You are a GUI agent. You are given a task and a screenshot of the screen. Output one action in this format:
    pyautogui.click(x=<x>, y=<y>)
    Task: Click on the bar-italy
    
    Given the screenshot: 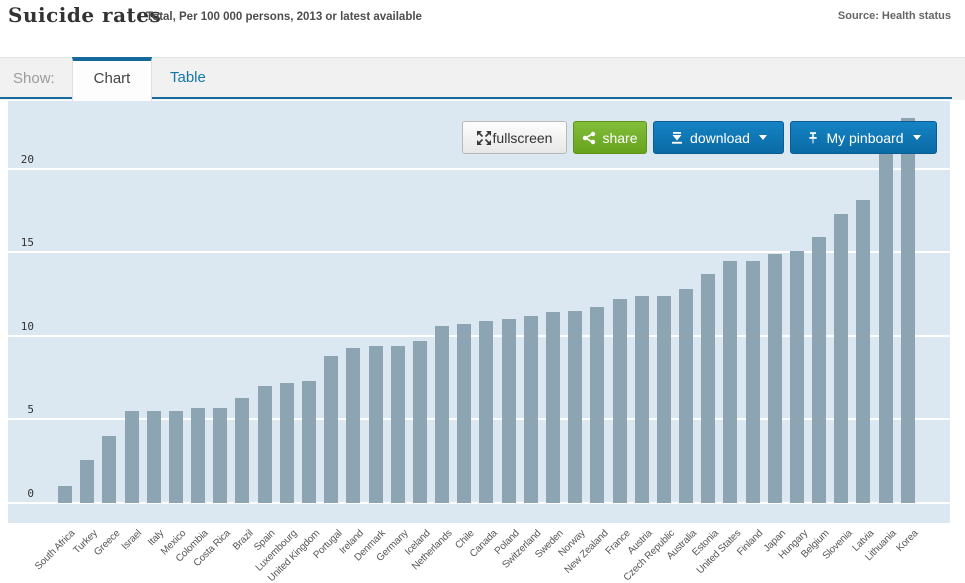 What is the action you would take?
    pyautogui.click(x=153, y=457)
    